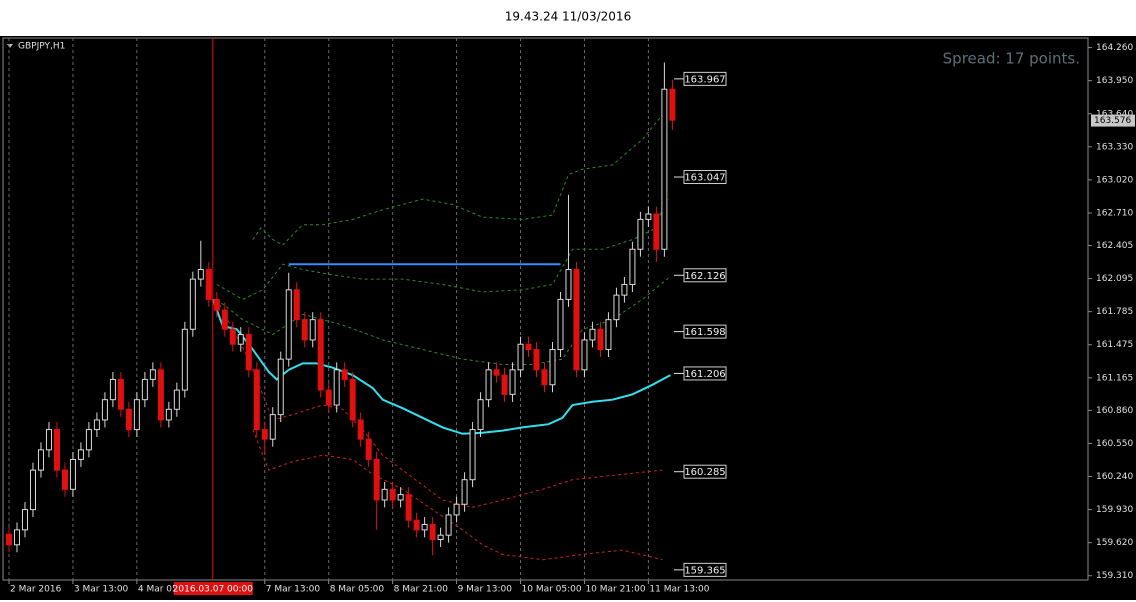  I want to click on x-tick-label: 9 Mar 13:00, so click(485, 590).